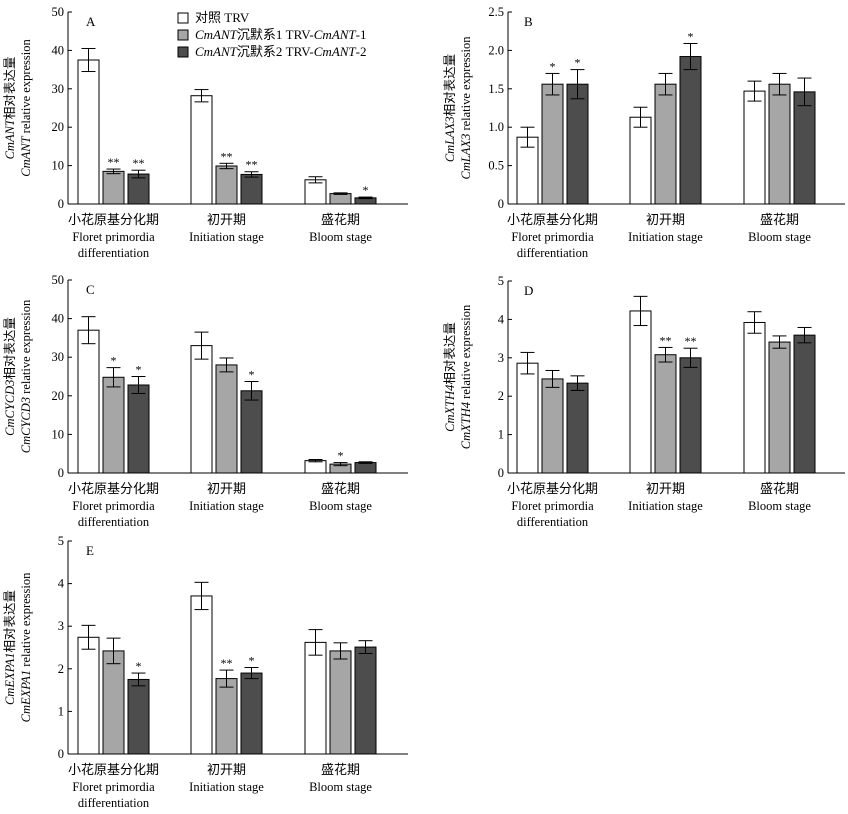 The width and height of the screenshot is (848, 814). What do you see at coordinates (26, 425) in the screenshot?
I see `y-axis-label-gene: CmCYCD3` at bounding box center [26, 425].